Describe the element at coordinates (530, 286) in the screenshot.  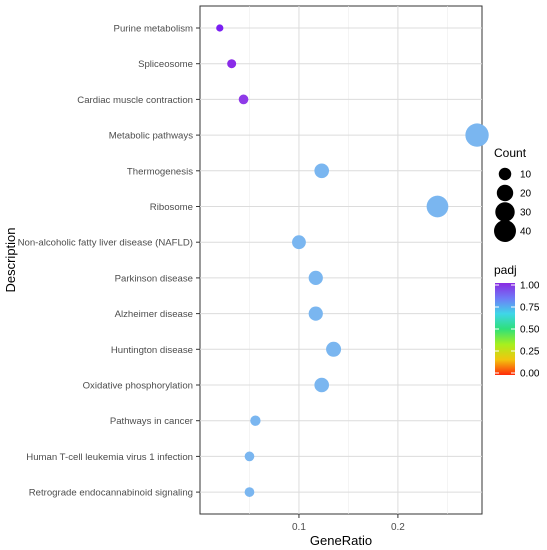
I see `color-legend-label: 1.00` at that location.